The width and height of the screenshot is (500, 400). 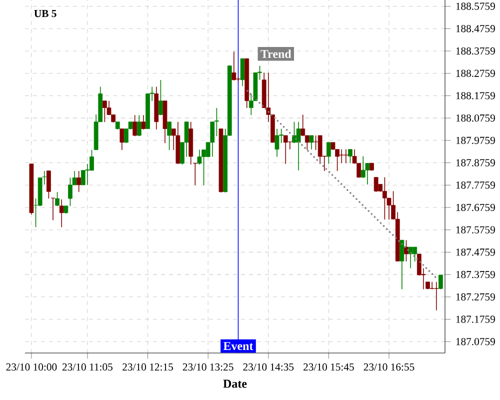 I want to click on y-tick-label: 188.3759, so click(x=475, y=51).